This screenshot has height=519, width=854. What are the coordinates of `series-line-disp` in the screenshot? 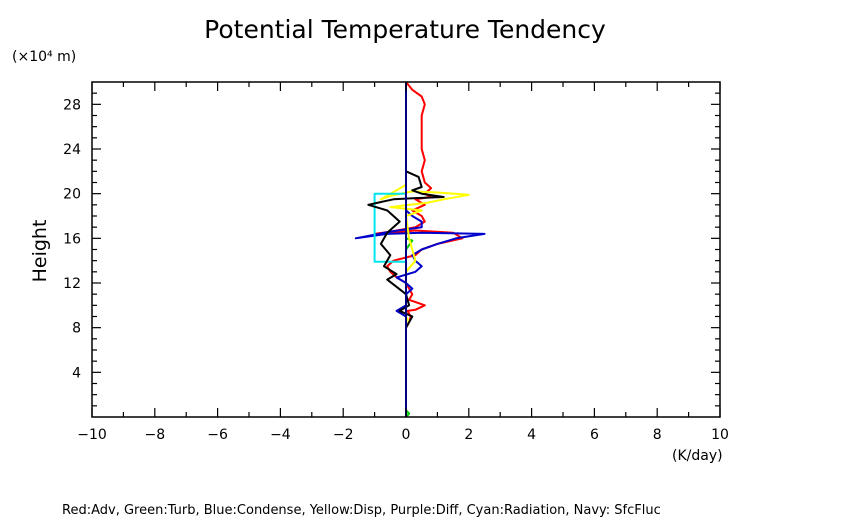 It's located at (424, 249).